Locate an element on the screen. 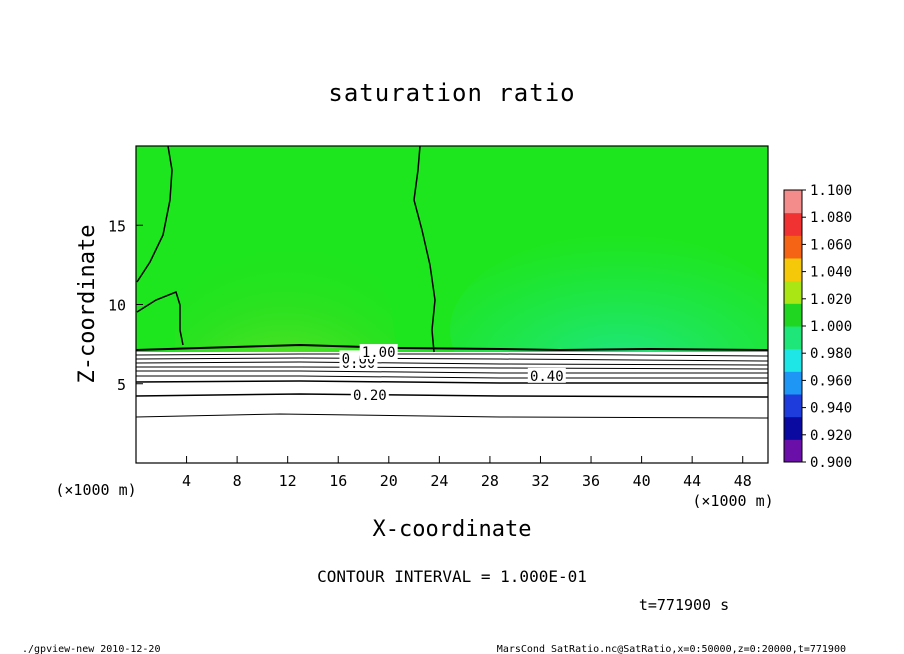  colorbar-label: 0.920 is located at coordinates (831, 436).